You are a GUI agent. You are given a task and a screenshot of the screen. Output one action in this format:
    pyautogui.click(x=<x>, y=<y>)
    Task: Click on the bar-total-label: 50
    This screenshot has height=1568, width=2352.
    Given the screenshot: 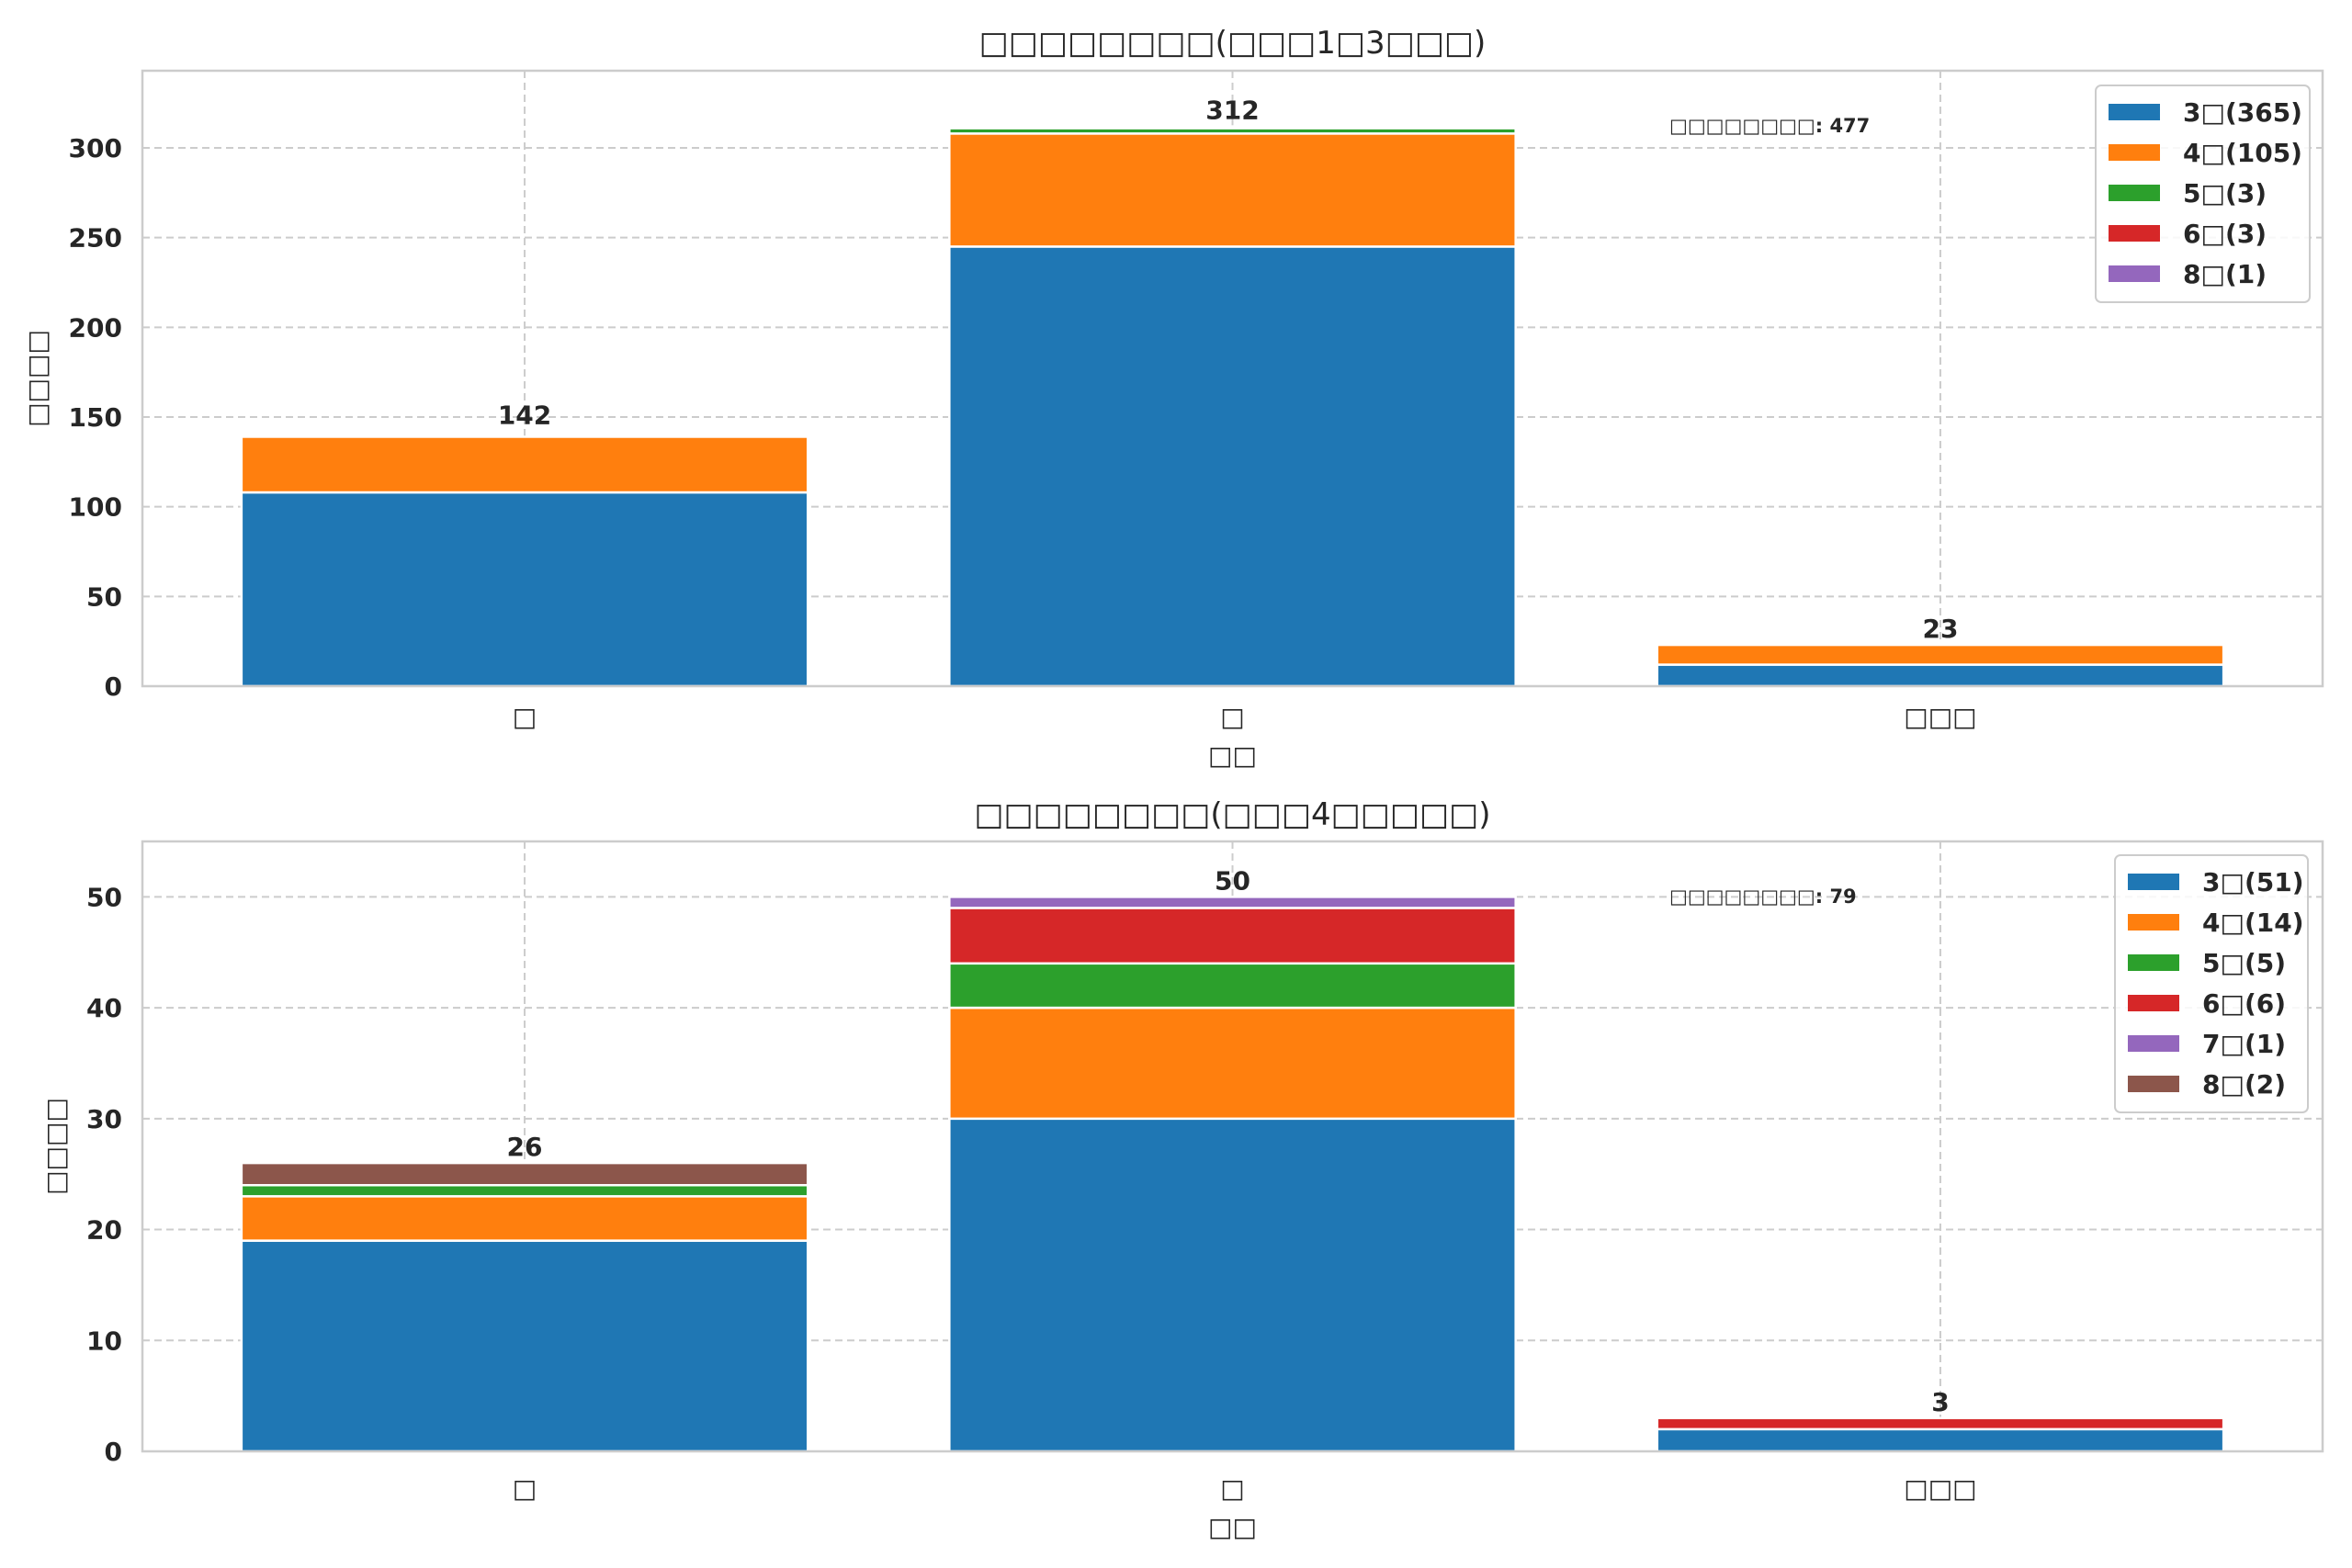 What is the action you would take?
    pyautogui.click(x=1232, y=881)
    